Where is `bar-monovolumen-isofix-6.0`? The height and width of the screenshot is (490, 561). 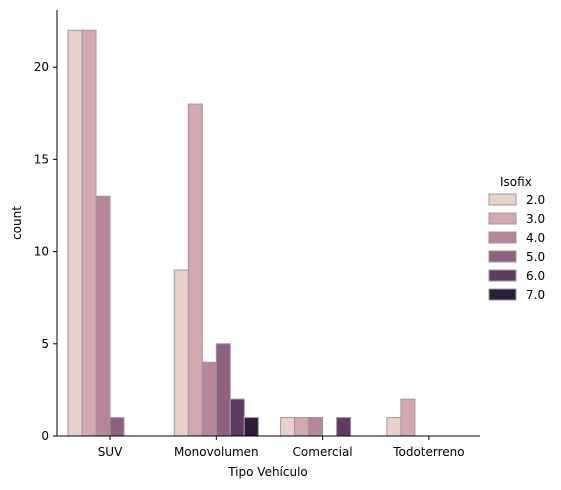 bar-monovolumen-isofix-6.0 is located at coordinates (237, 417).